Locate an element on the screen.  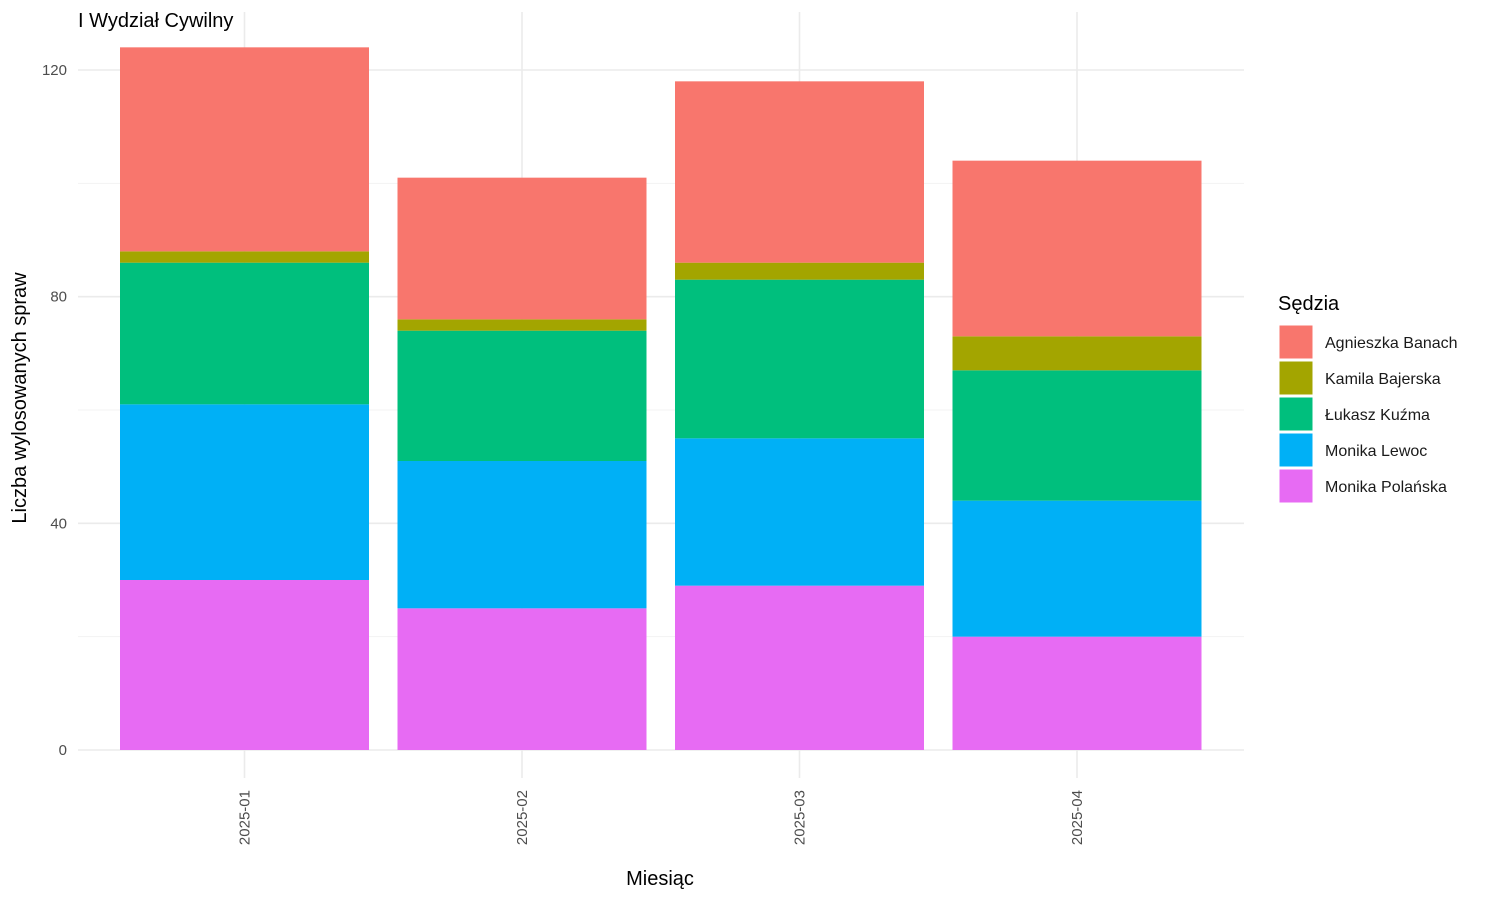
x-axis-ticks: 2025-01 2025-02 2025-03 2025-04 is located at coordinates (662, 817).